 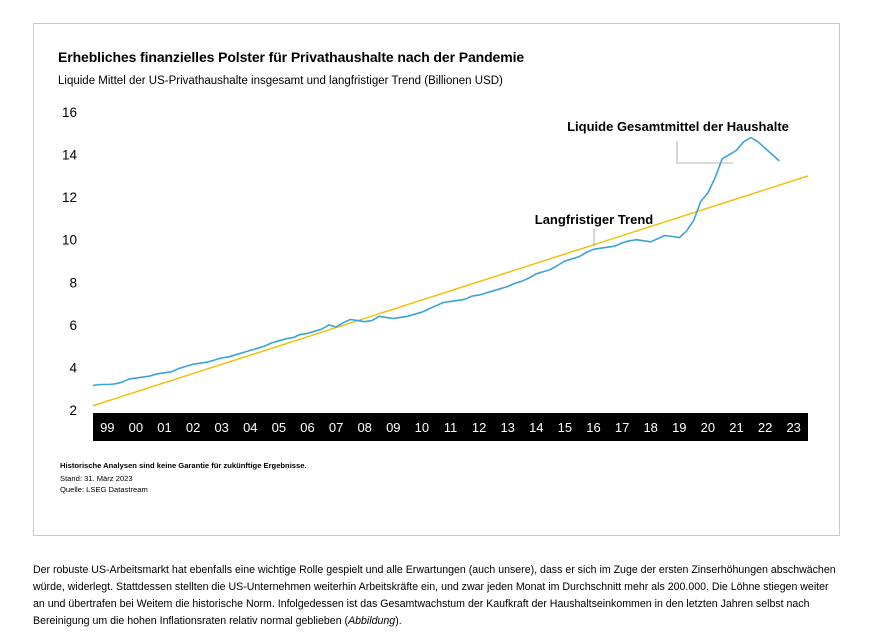 What do you see at coordinates (193, 427) in the screenshot?
I see `x-tick-label: 02` at bounding box center [193, 427].